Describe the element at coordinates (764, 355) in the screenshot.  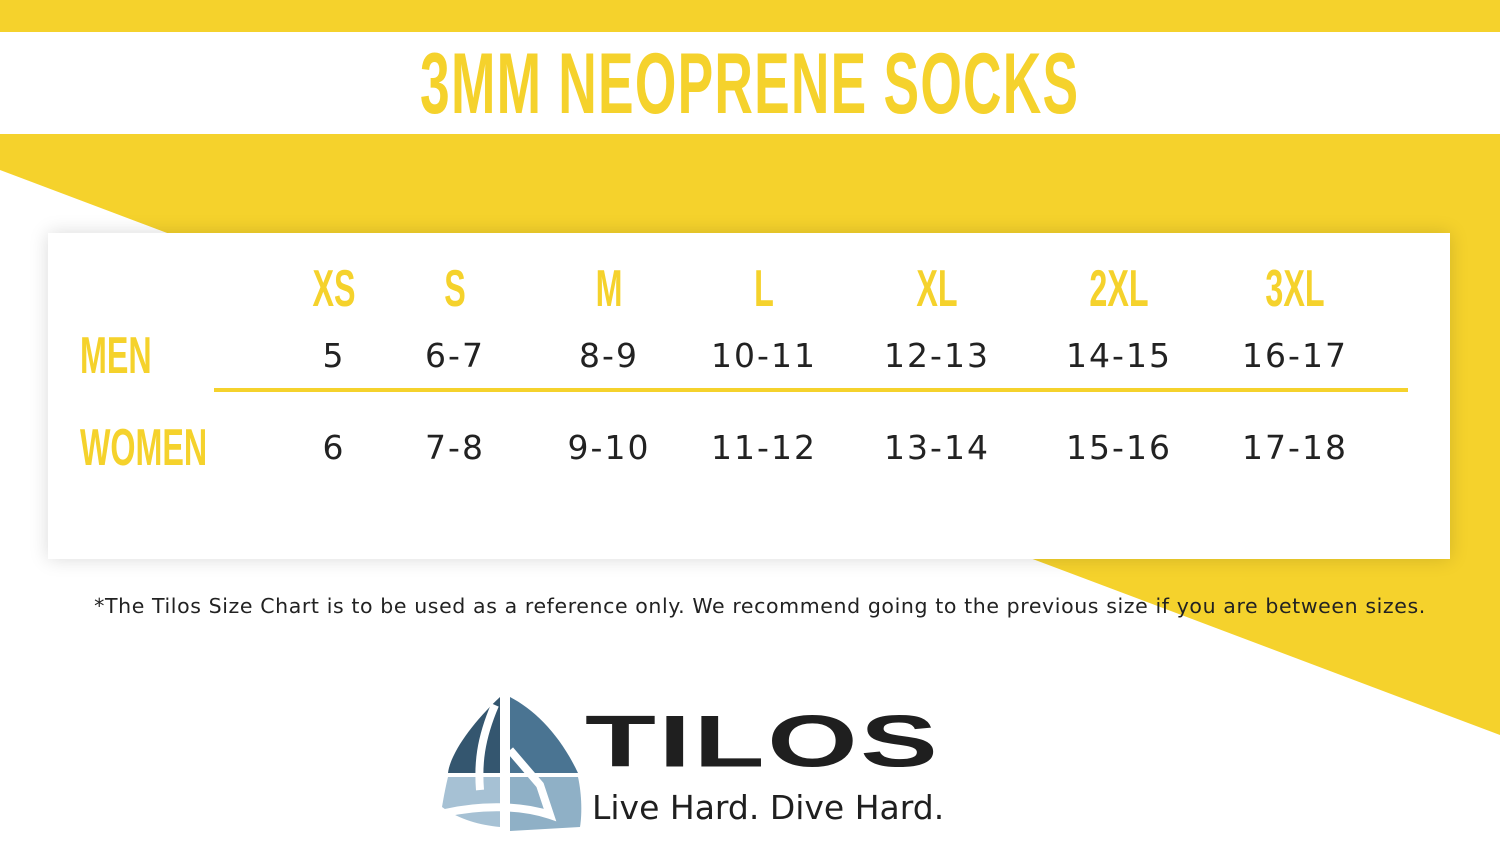
I see `size-value: 10-11` at that location.